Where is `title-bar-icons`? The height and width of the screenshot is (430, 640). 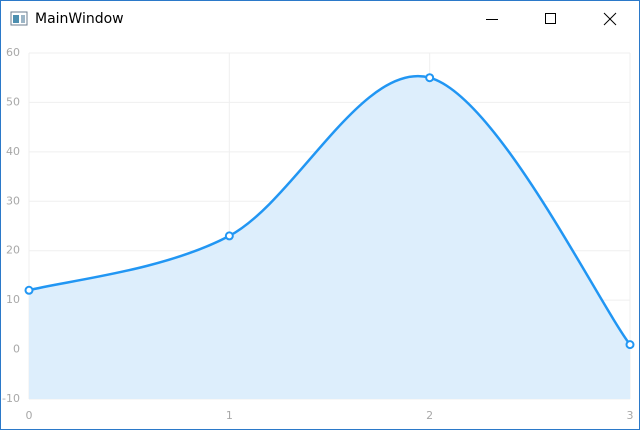
title-bar-icons is located at coordinates (313, 18).